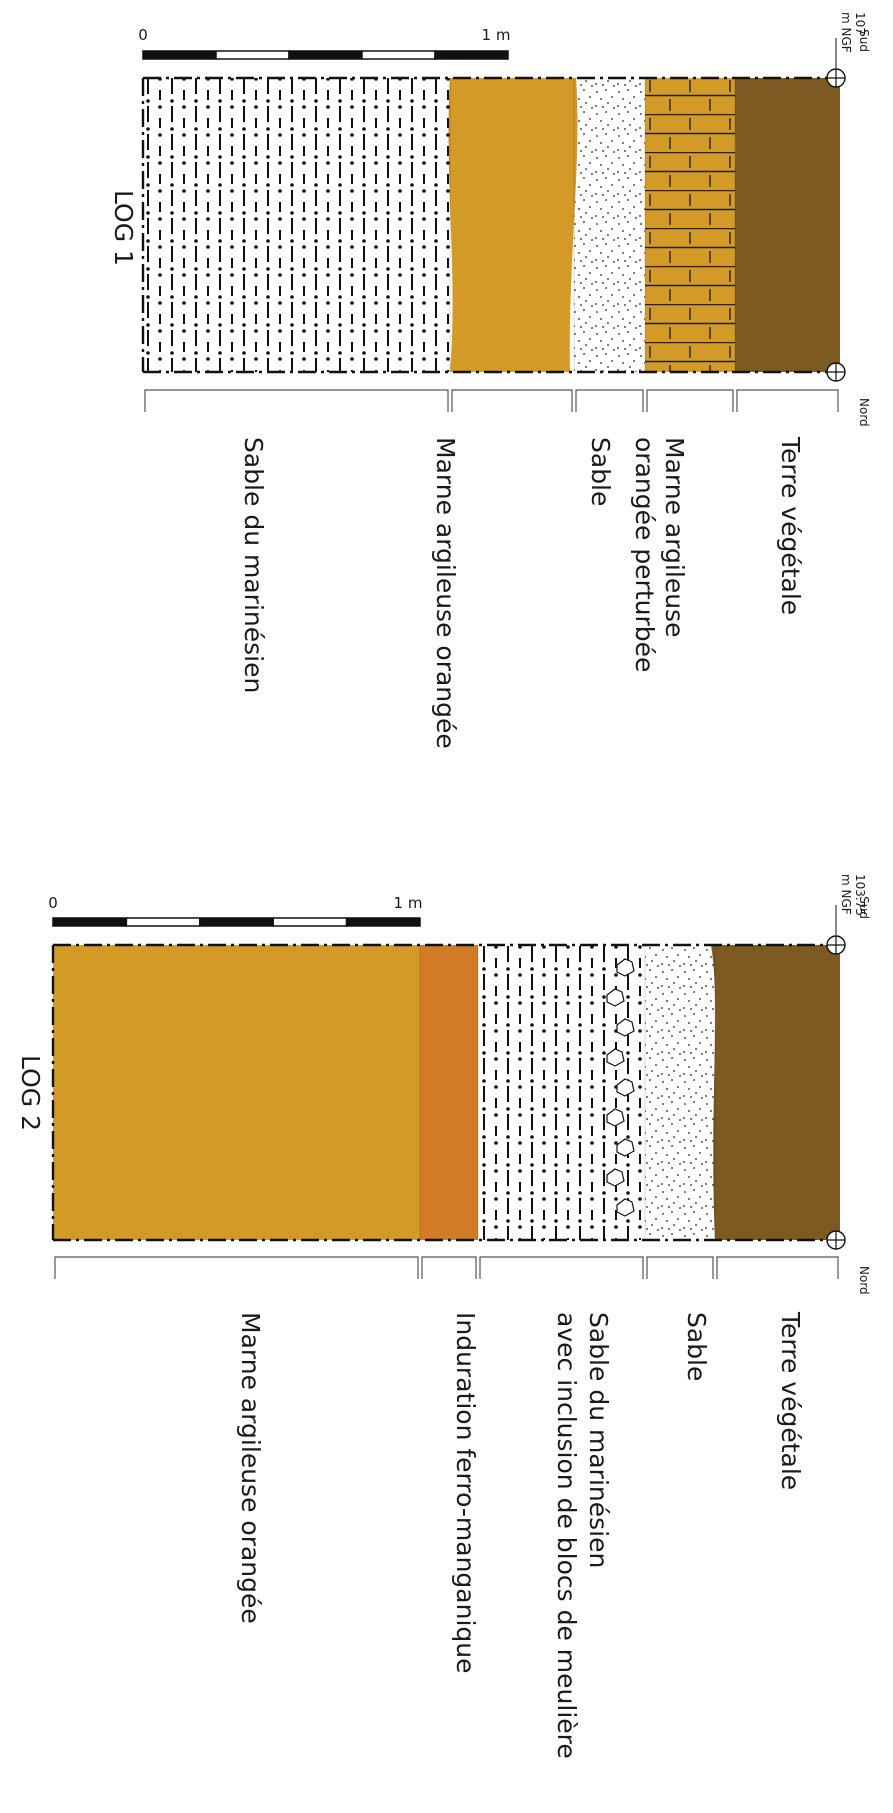  What do you see at coordinates (860, 895) in the screenshot?
I see `elevation-value: 103.75` at bounding box center [860, 895].